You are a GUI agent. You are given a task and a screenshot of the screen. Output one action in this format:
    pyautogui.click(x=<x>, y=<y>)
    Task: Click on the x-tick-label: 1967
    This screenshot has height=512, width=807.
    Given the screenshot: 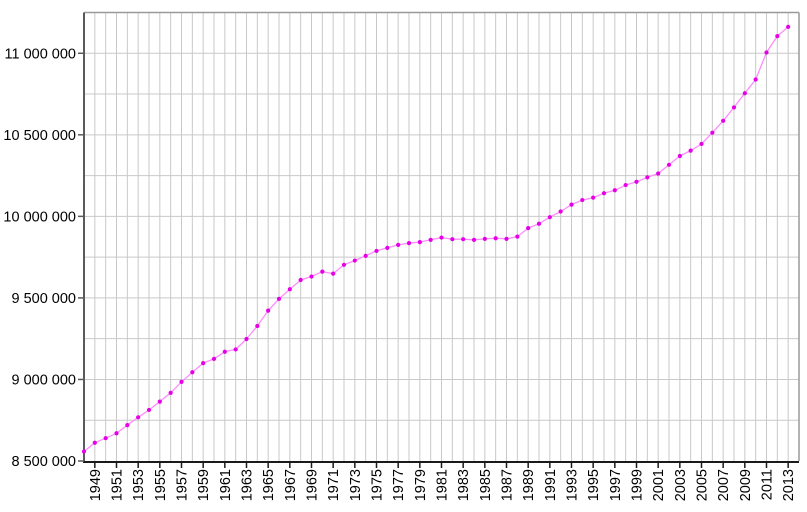 What is the action you would take?
    pyautogui.click(x=291, y=485)
    